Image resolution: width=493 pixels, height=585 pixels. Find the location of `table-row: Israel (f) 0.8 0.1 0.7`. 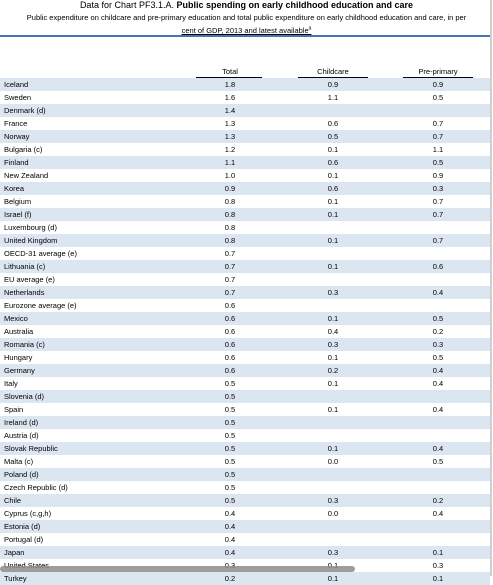

table-row: Israel (f) 0.8 0.1 0.7 is located at coordinates (245, 214).